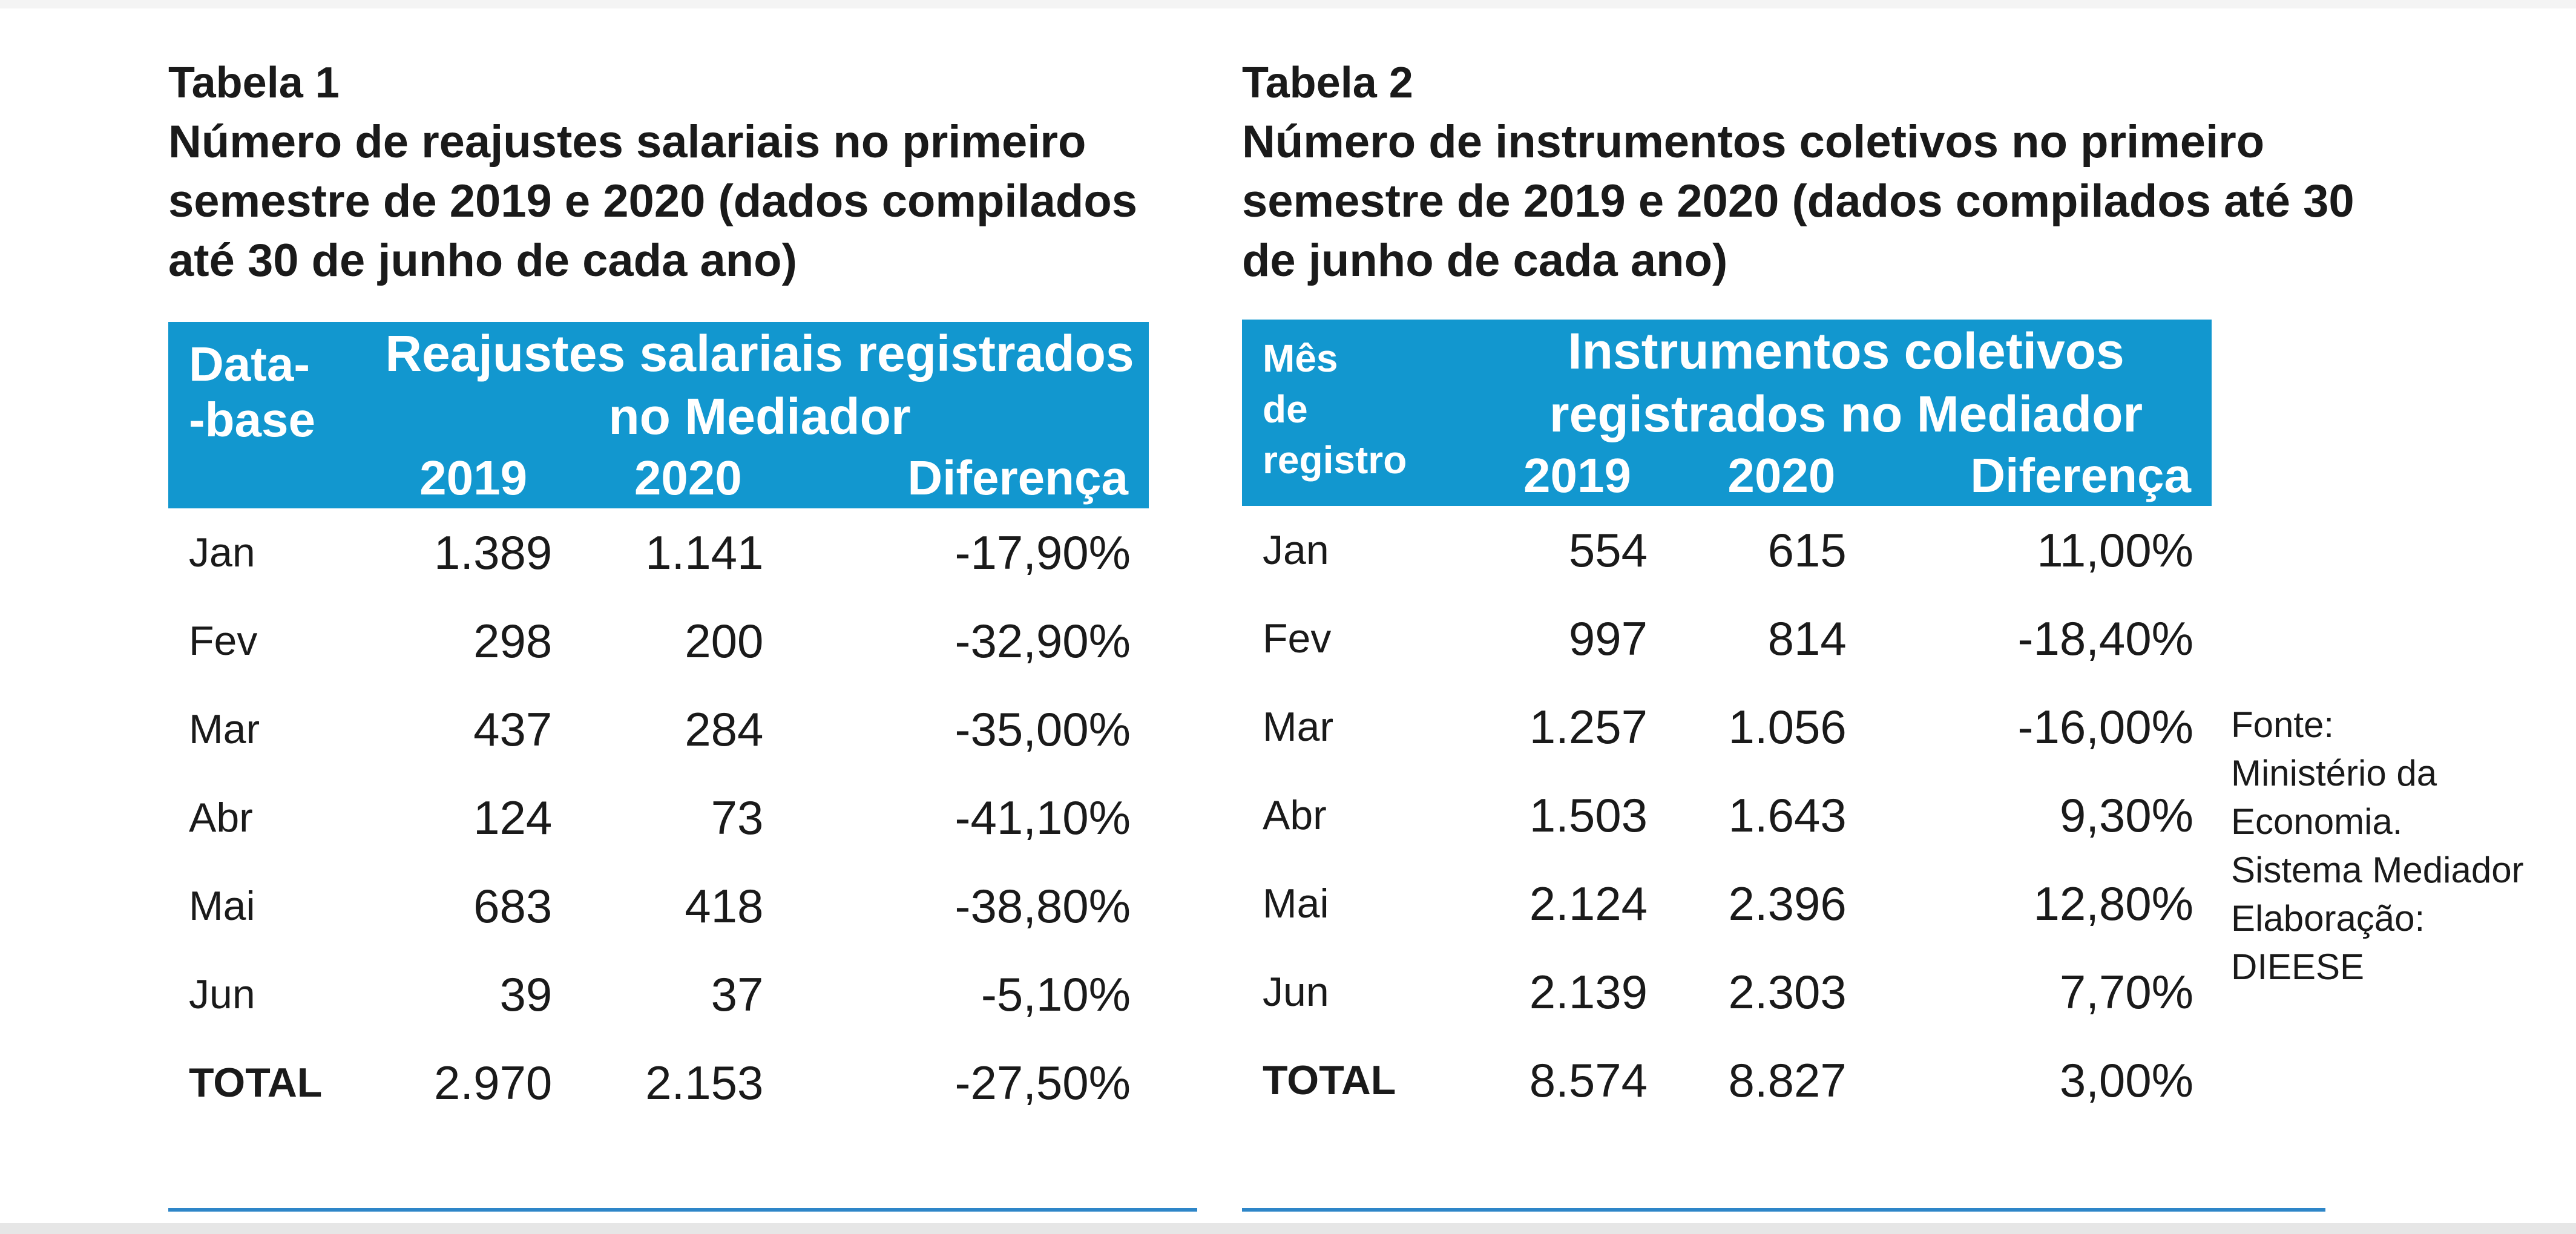 The image size is (2576, 1234). I want to click on difference-cell: -17,90%, so click(1042, 552).